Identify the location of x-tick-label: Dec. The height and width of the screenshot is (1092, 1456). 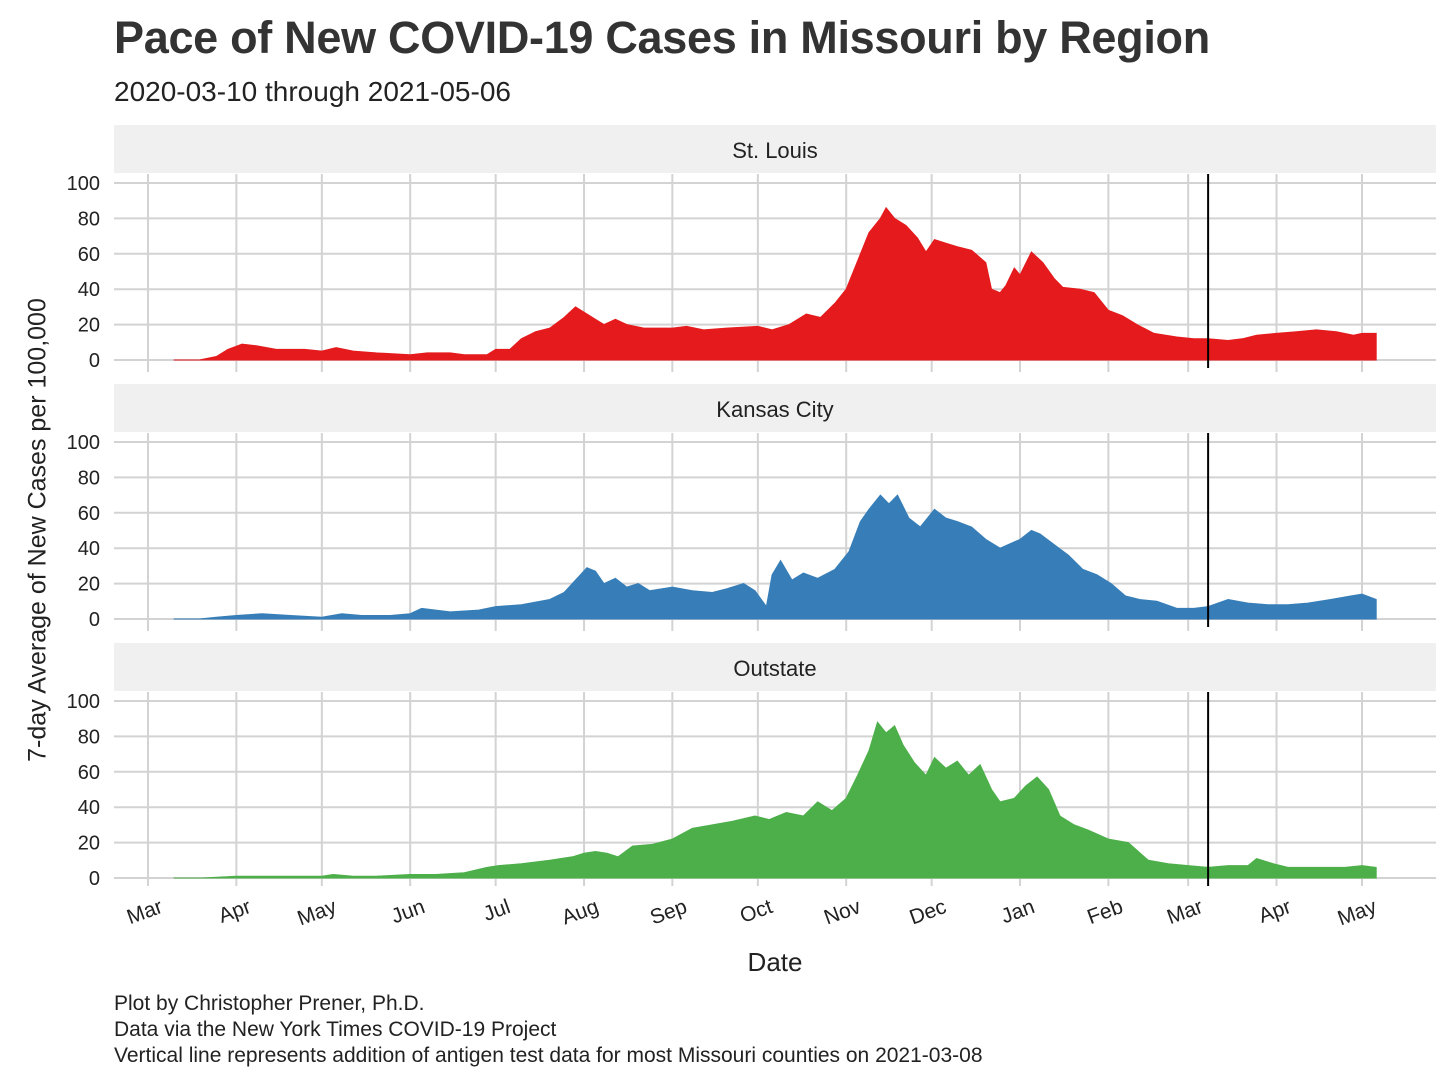
(927, 912).